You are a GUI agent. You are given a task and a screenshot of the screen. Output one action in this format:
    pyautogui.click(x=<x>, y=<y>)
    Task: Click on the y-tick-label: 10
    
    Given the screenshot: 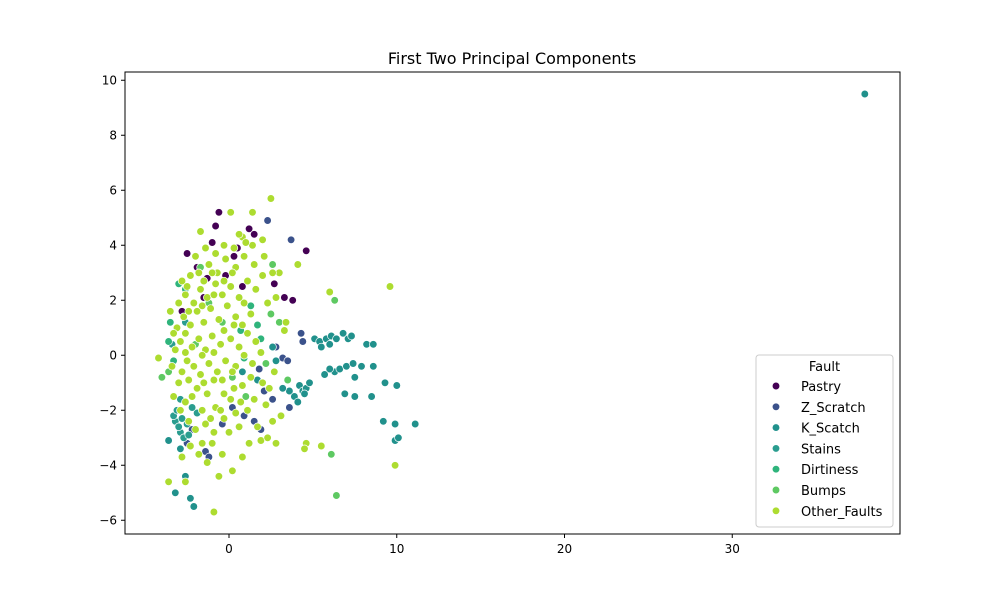 What is the action you would take?
    pyautogui.click(x=109, y=80)
    